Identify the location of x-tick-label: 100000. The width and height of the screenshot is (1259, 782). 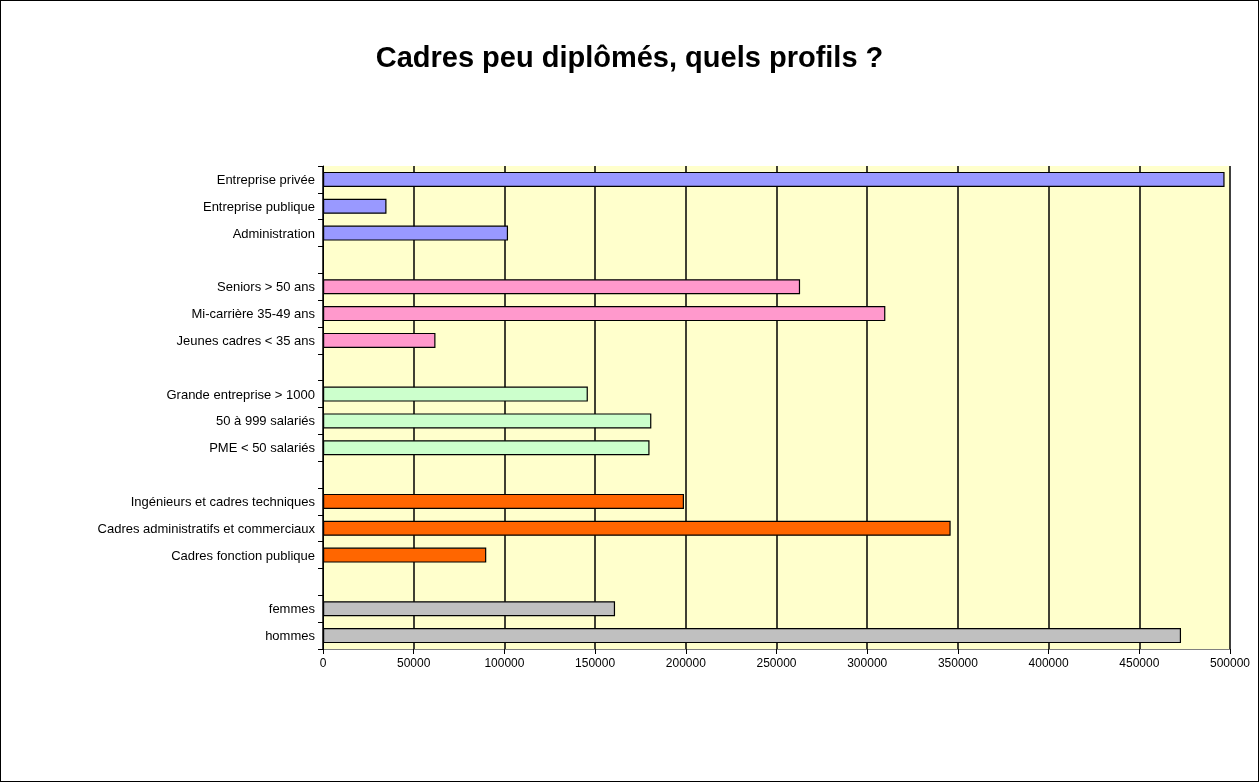
(504, 663).